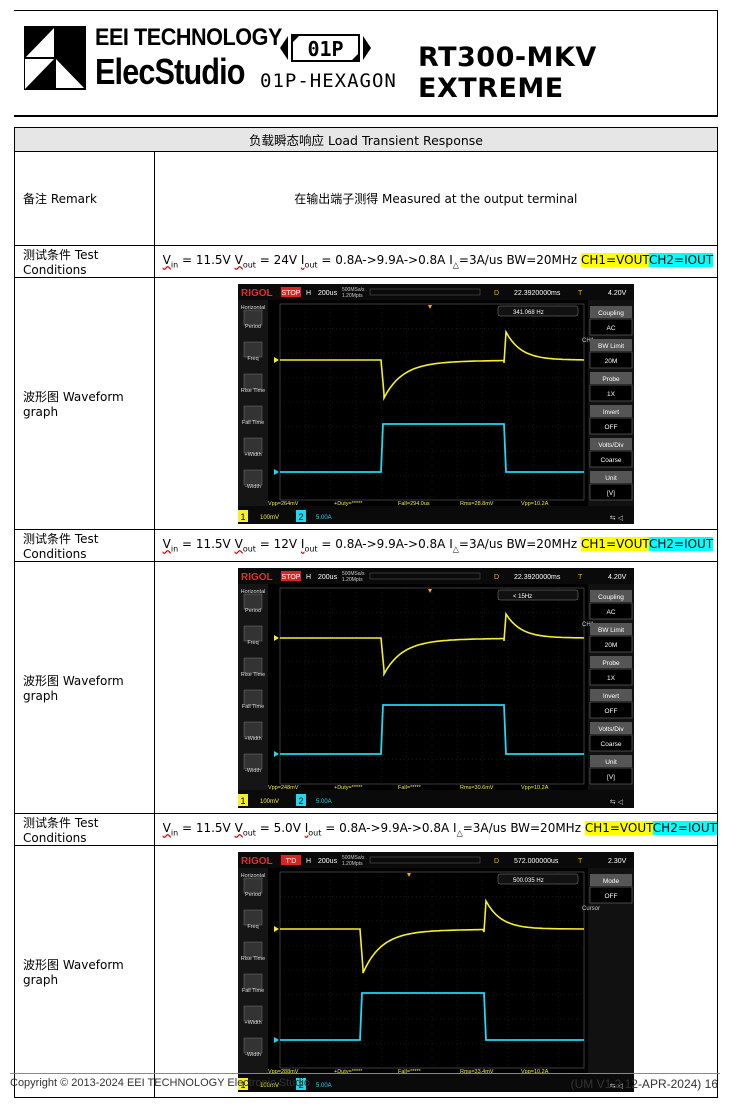 This screenshot has width=730, height=1106. I want to click on ch1-waveform, so click(431, 935).